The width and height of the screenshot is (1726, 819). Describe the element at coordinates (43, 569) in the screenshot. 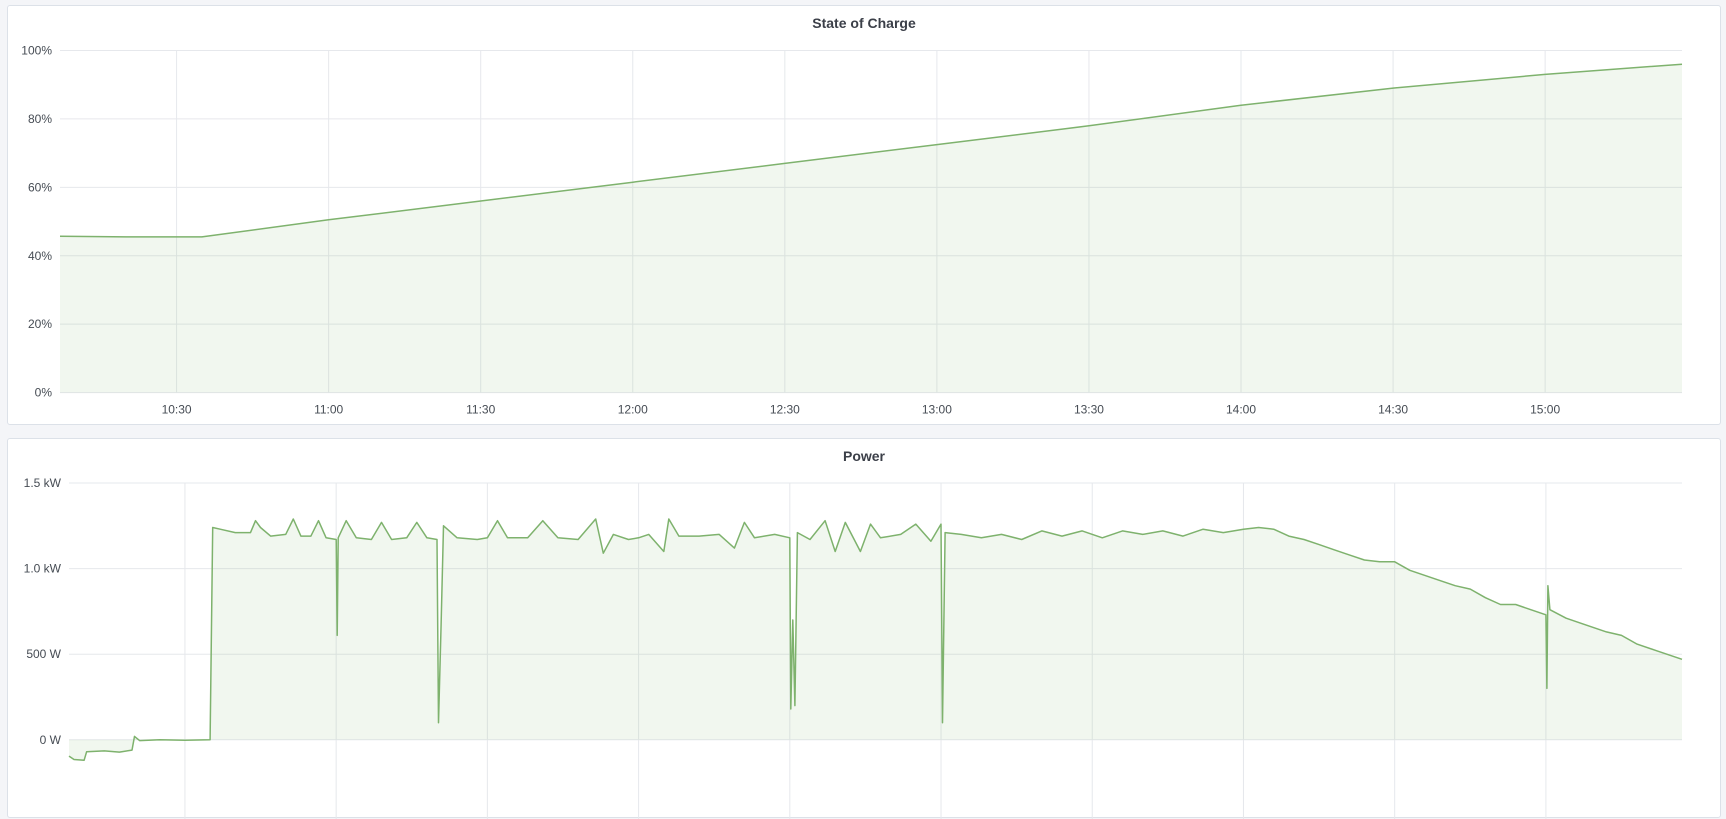

I see `y-tick-label: 1.0 kW` at that location.